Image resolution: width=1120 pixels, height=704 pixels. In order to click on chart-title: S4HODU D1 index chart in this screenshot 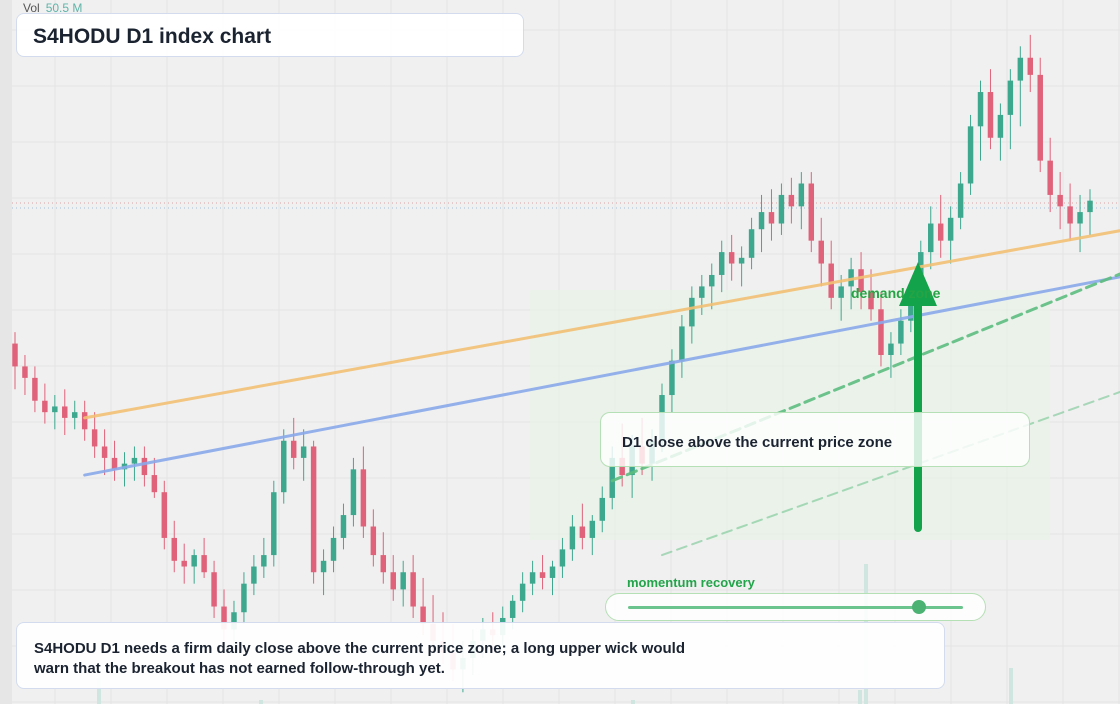, I will do `click(152, 36)`.